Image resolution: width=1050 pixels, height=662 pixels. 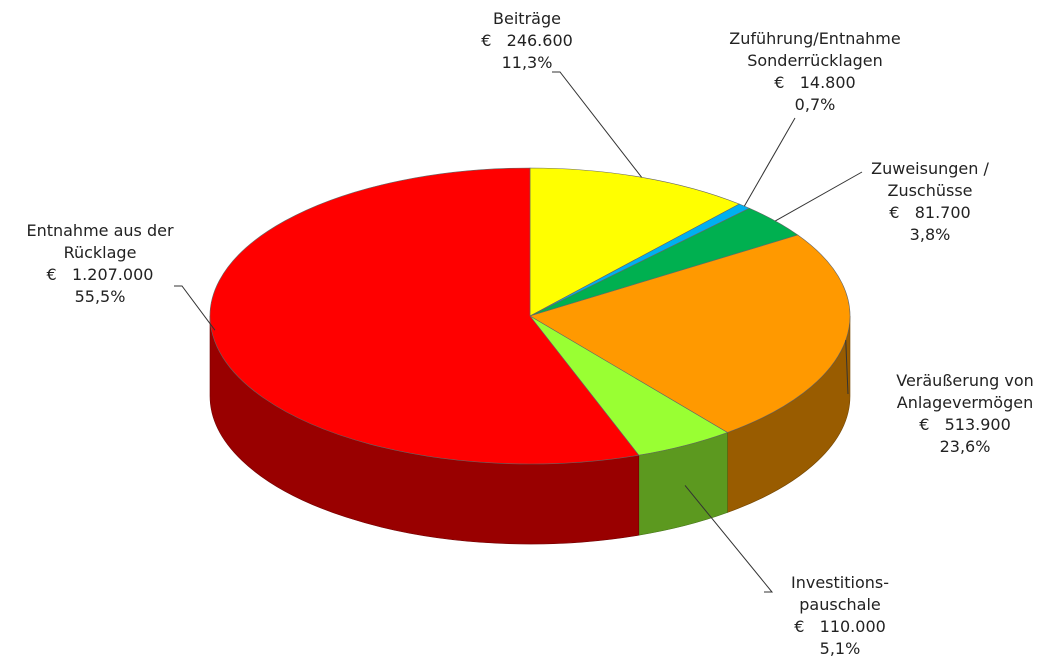 I want to click on slice-label: Zuweisungen / Zuschüsse € 81.700 3,8%, so click(x=930, y=202).